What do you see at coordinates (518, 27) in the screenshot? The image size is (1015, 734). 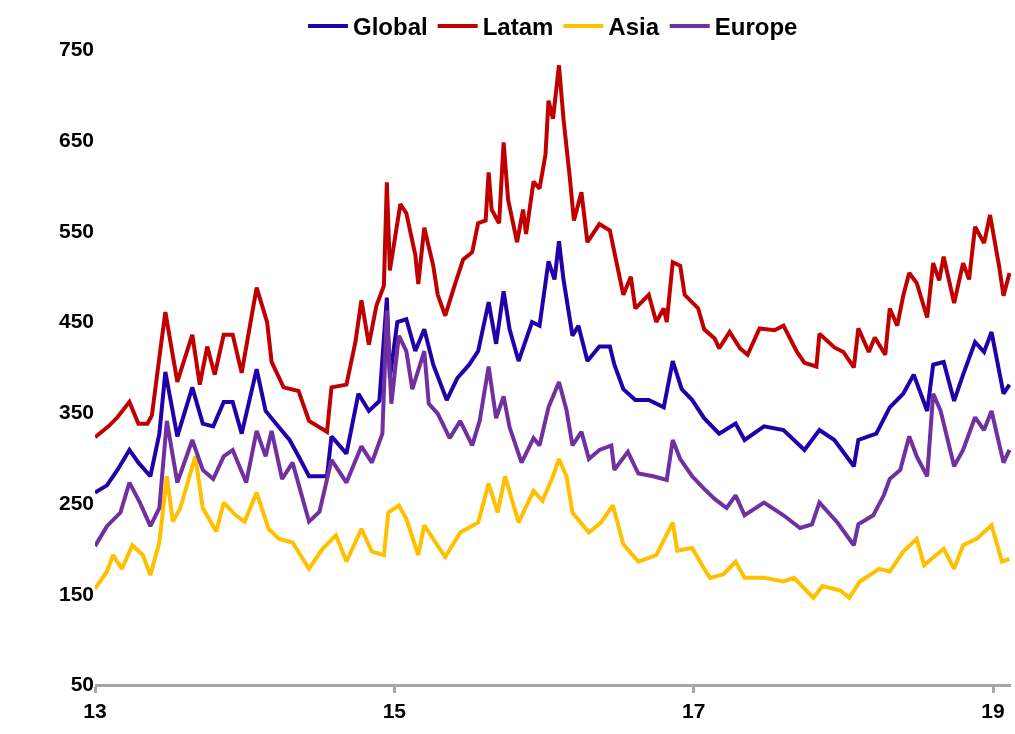 I see `legend-label: Latam` at bounding box center [518, 27].